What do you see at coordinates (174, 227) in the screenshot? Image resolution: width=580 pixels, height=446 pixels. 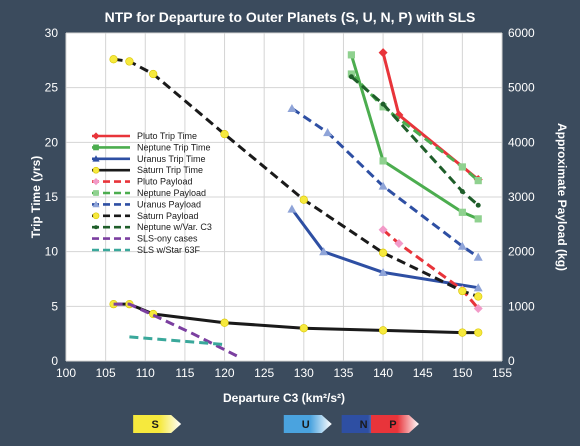 I see `legend-label: Neptune w/Var. C3` at bounding box center [174, 227].